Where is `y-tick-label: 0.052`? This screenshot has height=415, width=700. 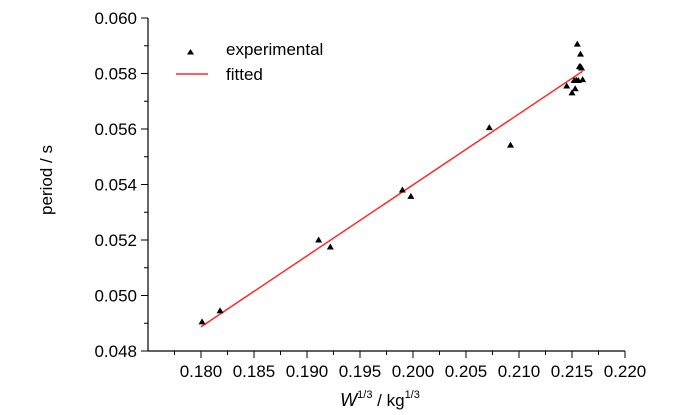 y-tick-label: 0.052 is located at coordinates (115, 240).